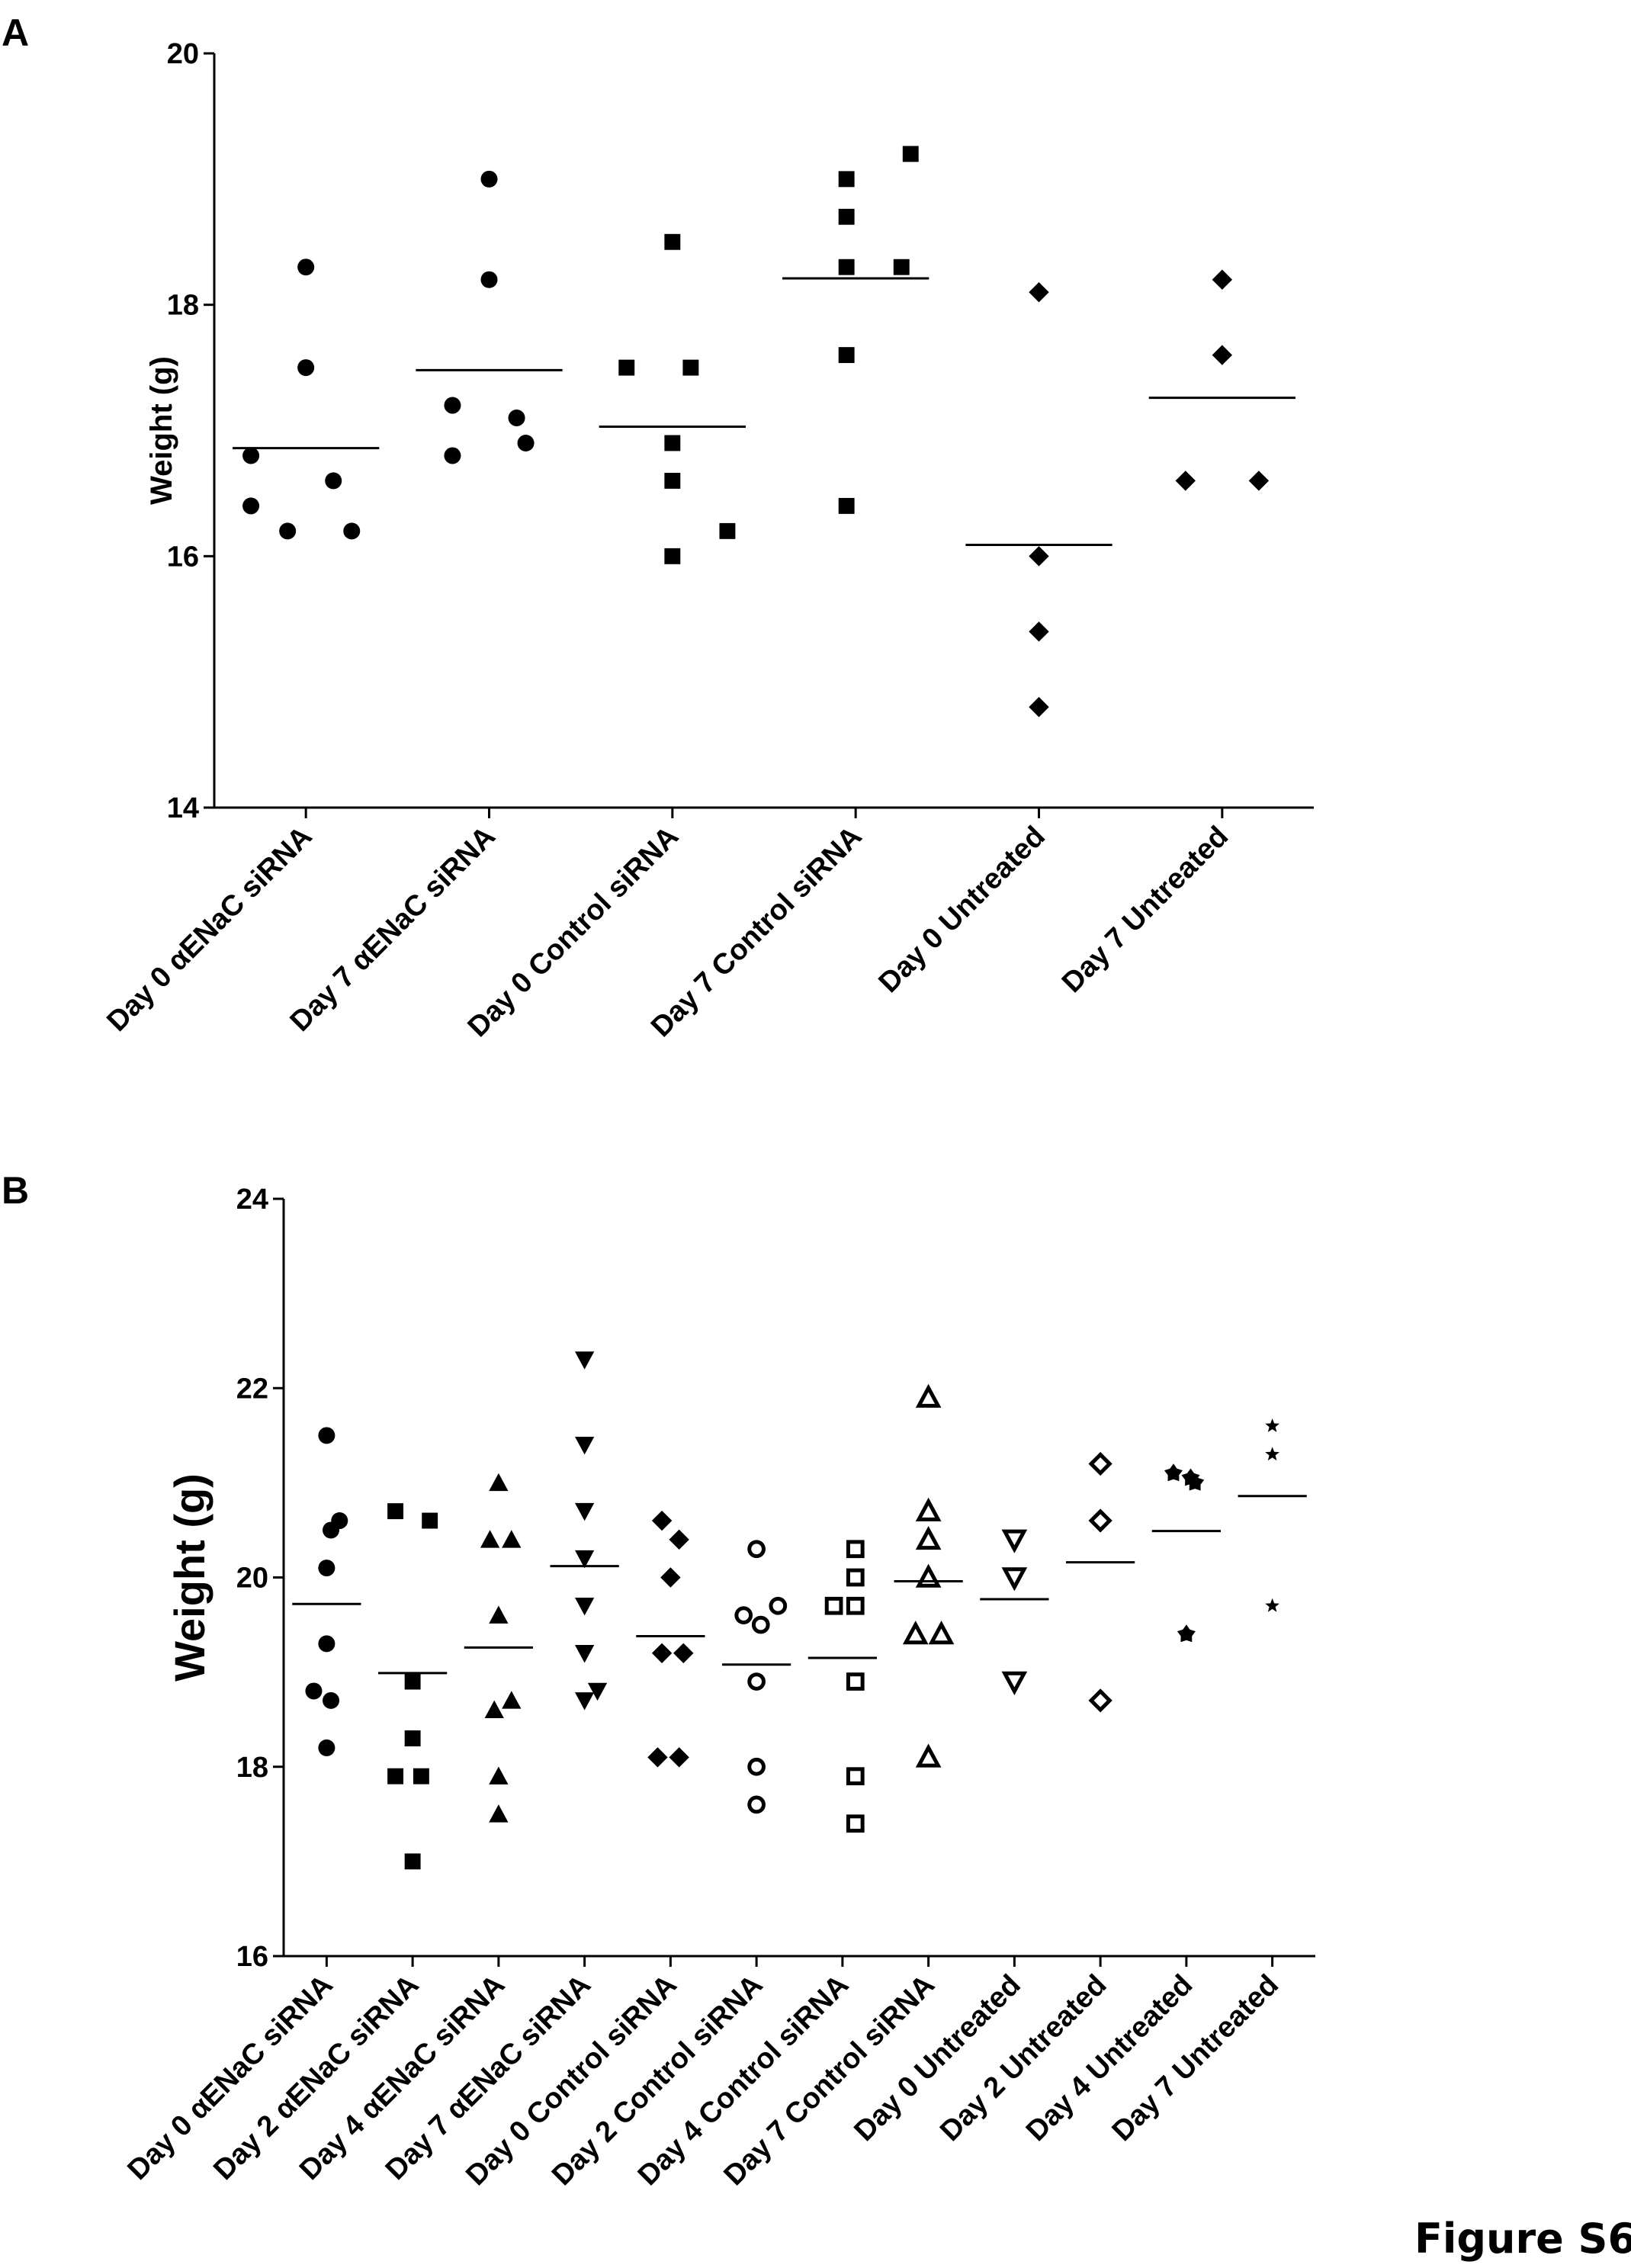 The width and height of the screenshot is (1631, 2268). What do you see at coordinates (15, 32) in the screenshot?
I see `panel-a-label: A` at bounding box center [15, 32].